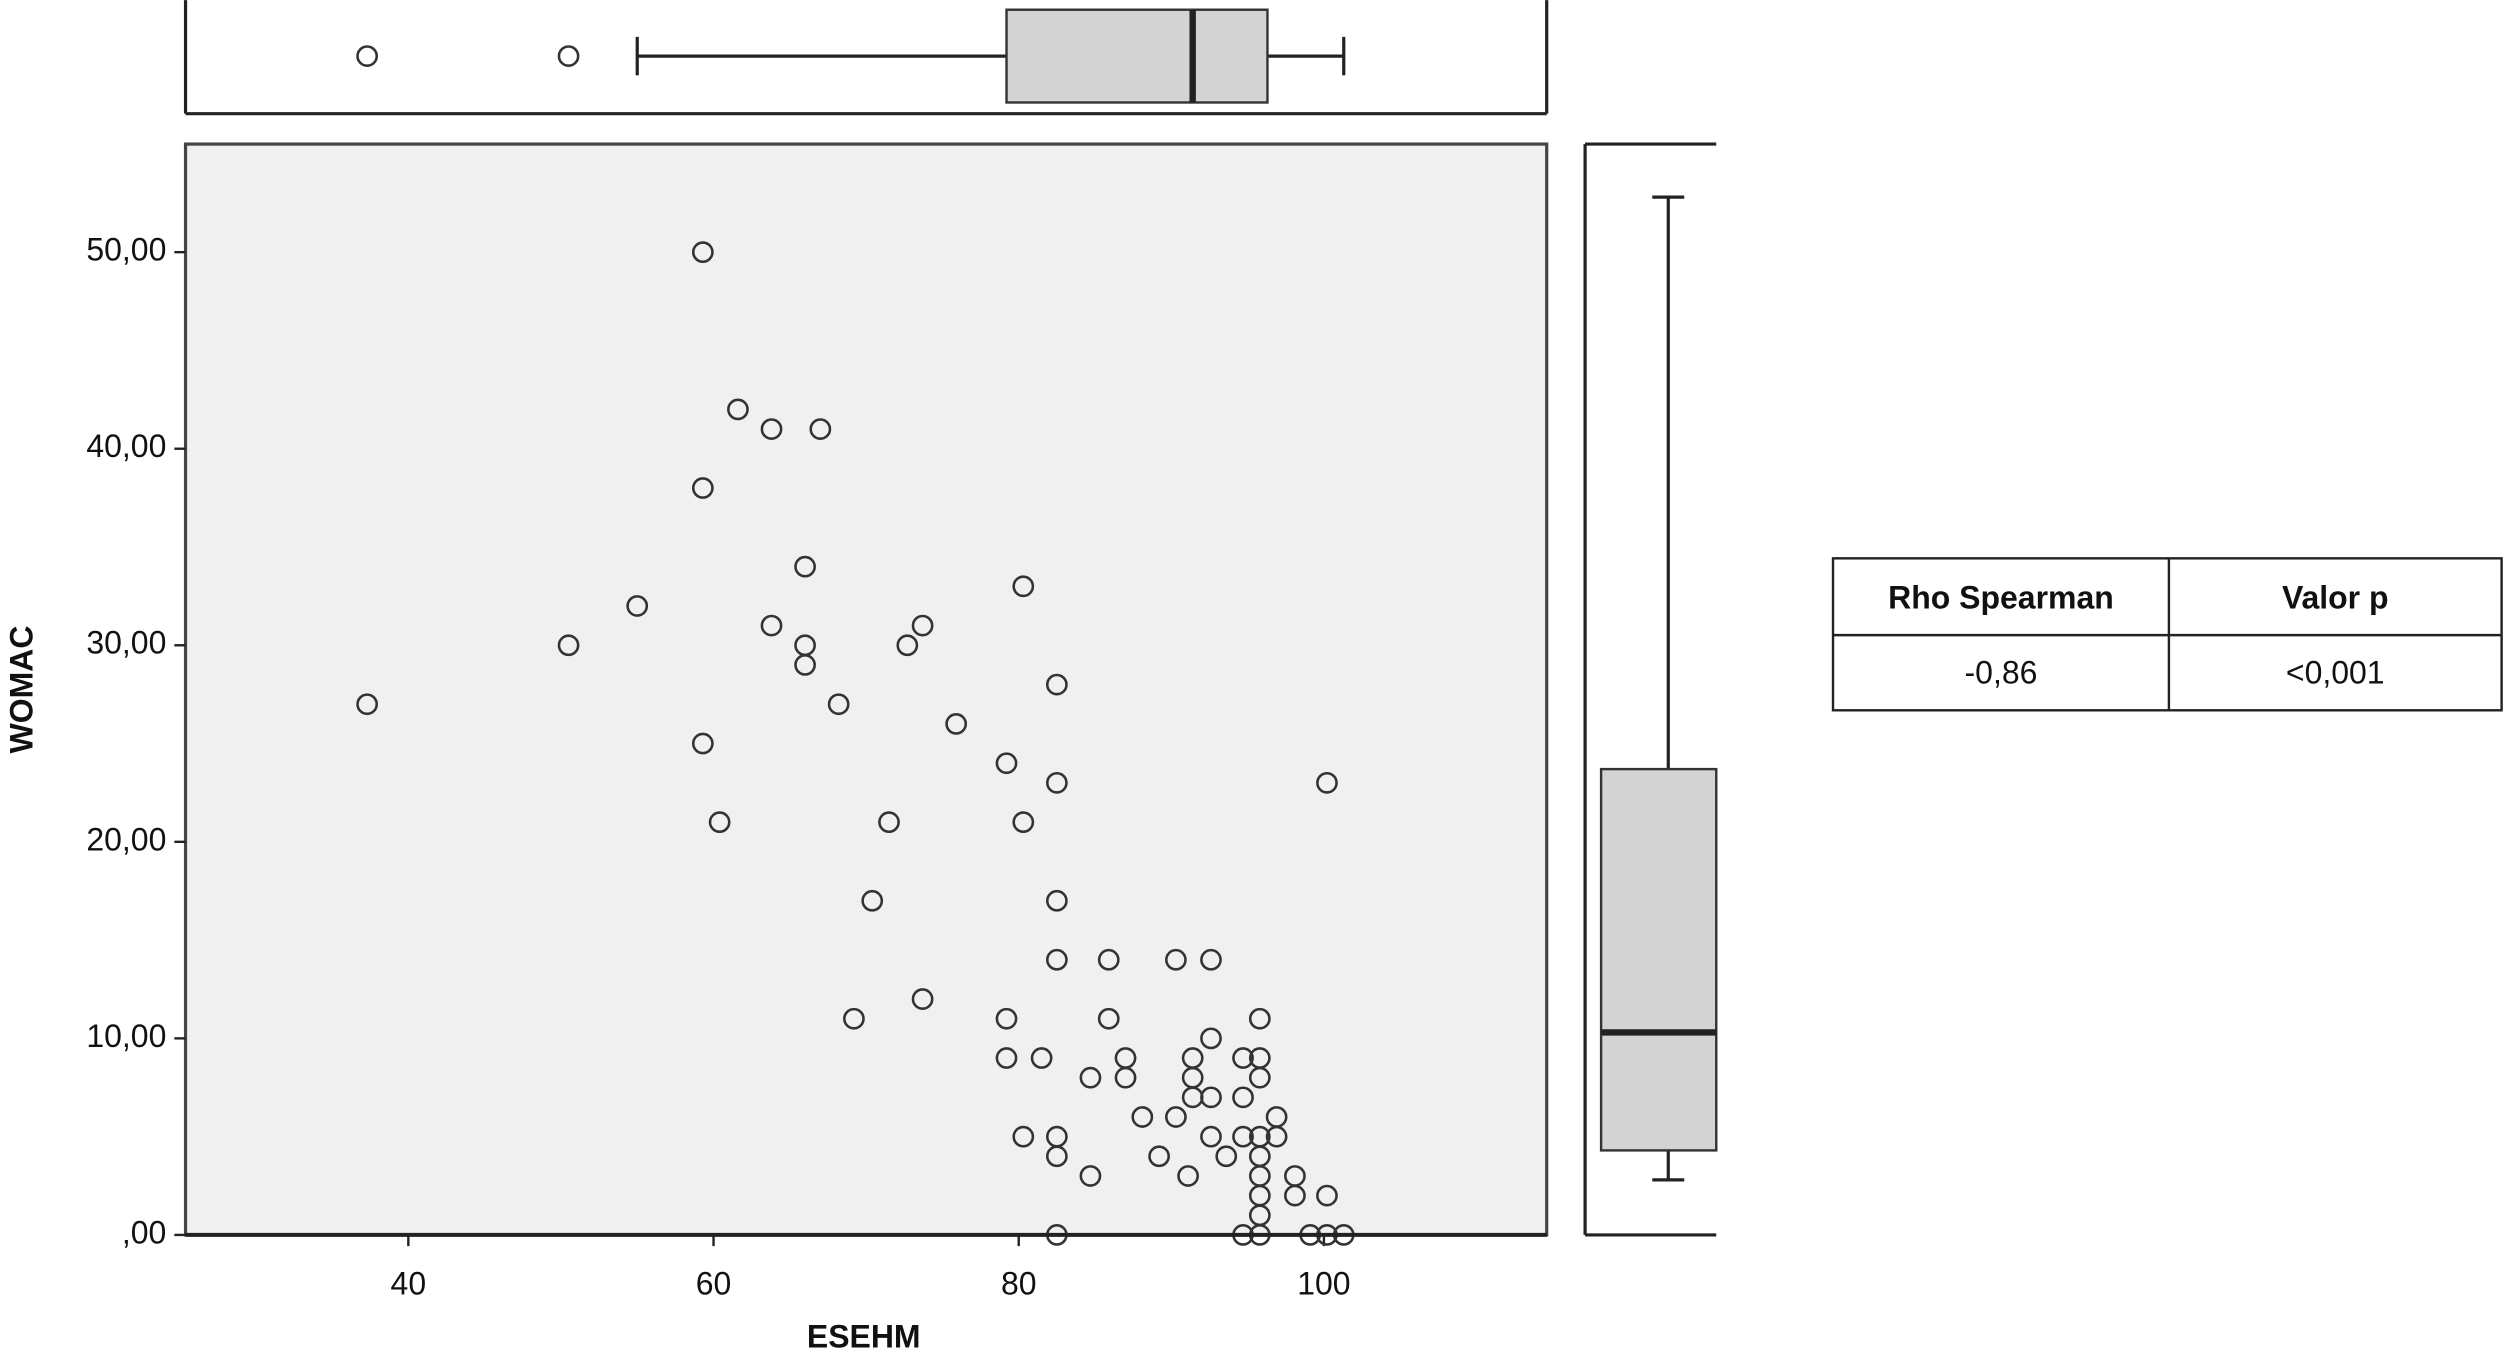  I want to click on y-tick-label: 10,00, so click(126, 1036).